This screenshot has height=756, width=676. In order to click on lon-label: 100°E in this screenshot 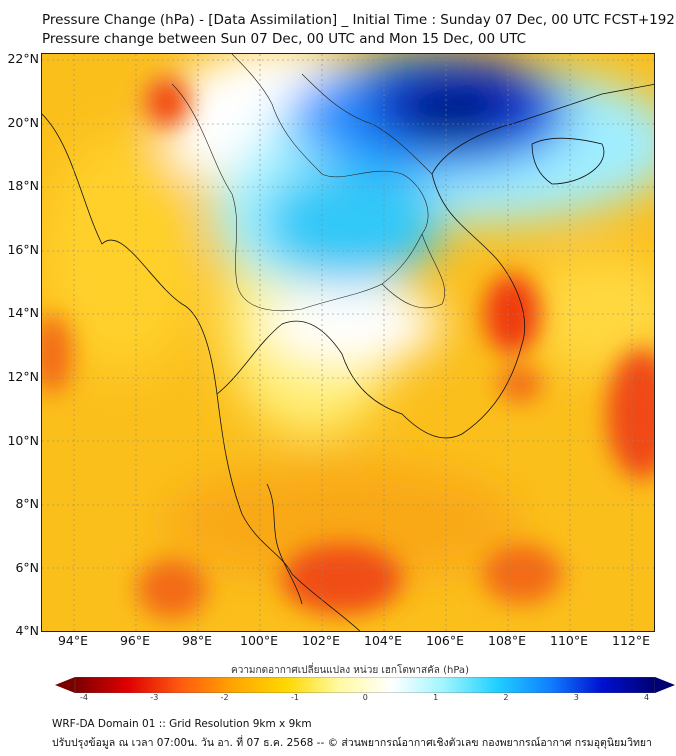, I will do `click(259, 640)`.